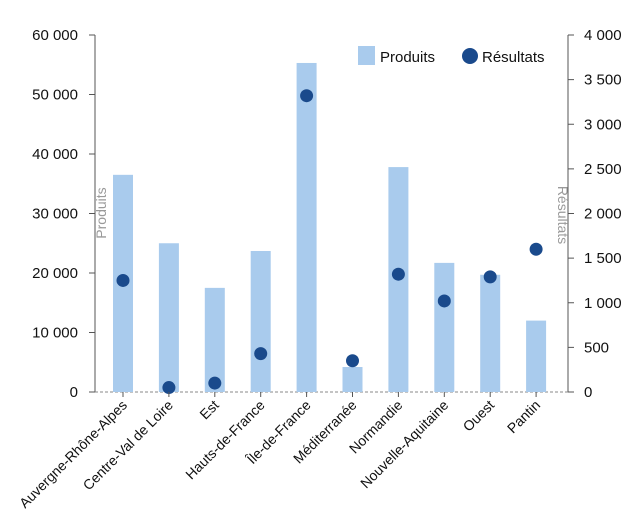 This screenshot has width=627, height=518. Describe the element at coordinates (451, 56) in the screenshot. I see `legend: Produits Résultats` at that location.